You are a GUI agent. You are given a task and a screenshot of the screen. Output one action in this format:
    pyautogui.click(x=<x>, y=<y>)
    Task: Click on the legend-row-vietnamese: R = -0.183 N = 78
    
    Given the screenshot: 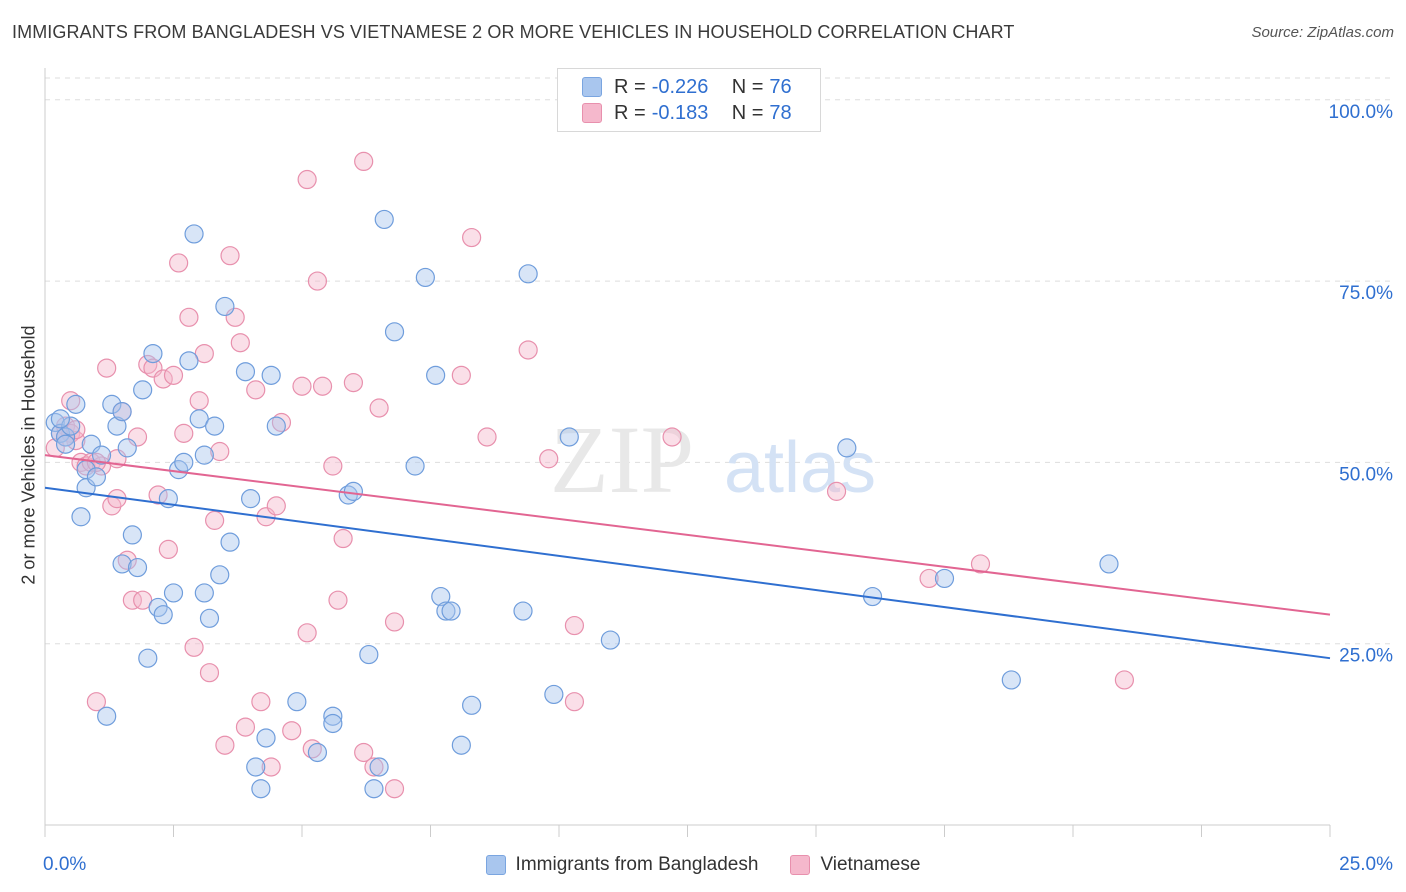 What is the action you would take?
    pyautogui.click(x=687, y=113)
    